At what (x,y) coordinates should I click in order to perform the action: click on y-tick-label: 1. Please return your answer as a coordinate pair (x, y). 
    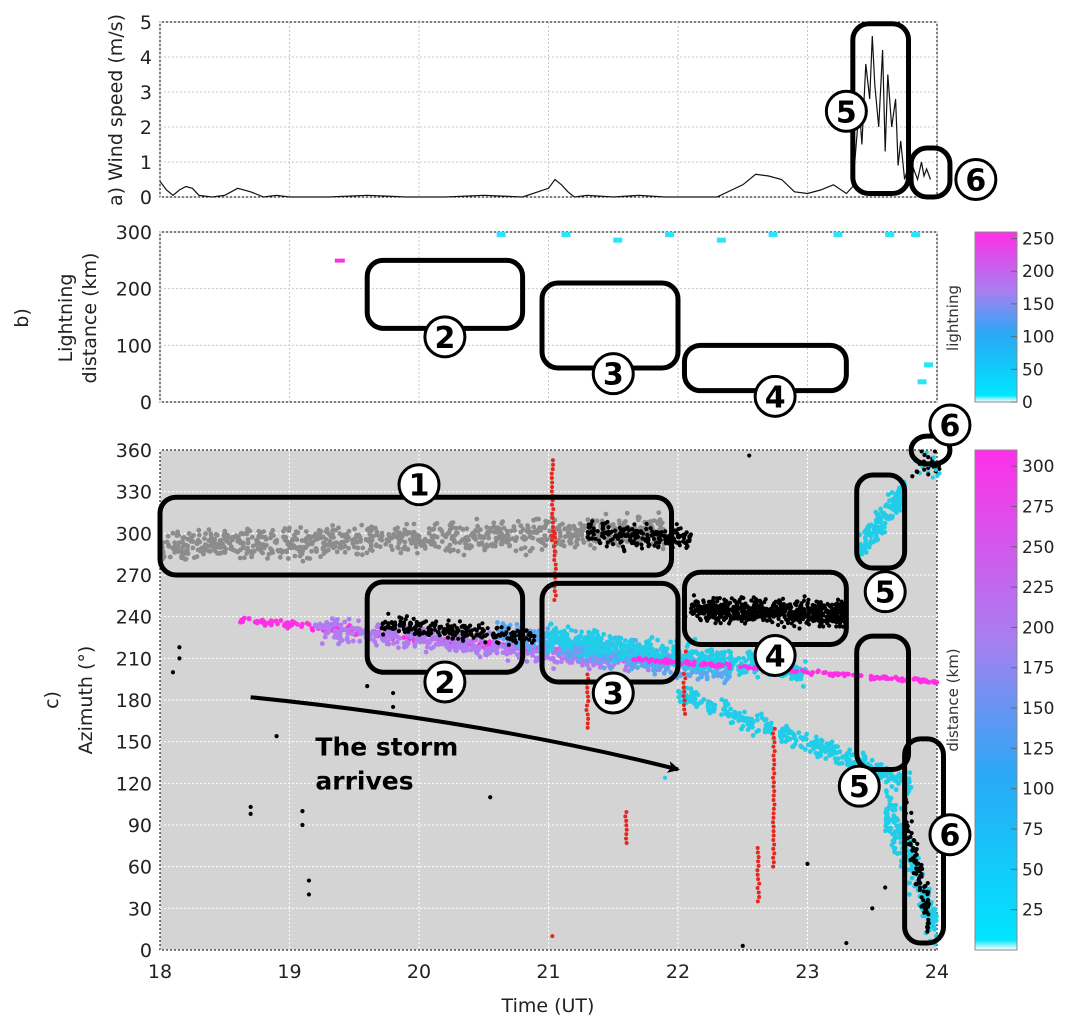
    Looking at the image, I should click on (146, 163).